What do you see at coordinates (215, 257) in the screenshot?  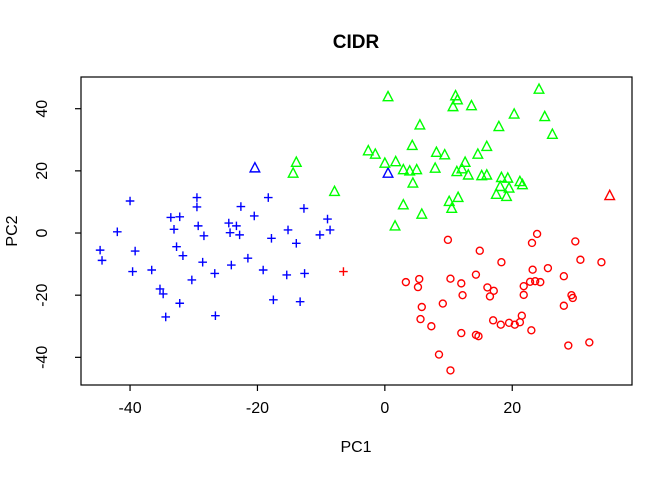 I see `series-blue-cluster-plus` at bounding box center [215, 257].